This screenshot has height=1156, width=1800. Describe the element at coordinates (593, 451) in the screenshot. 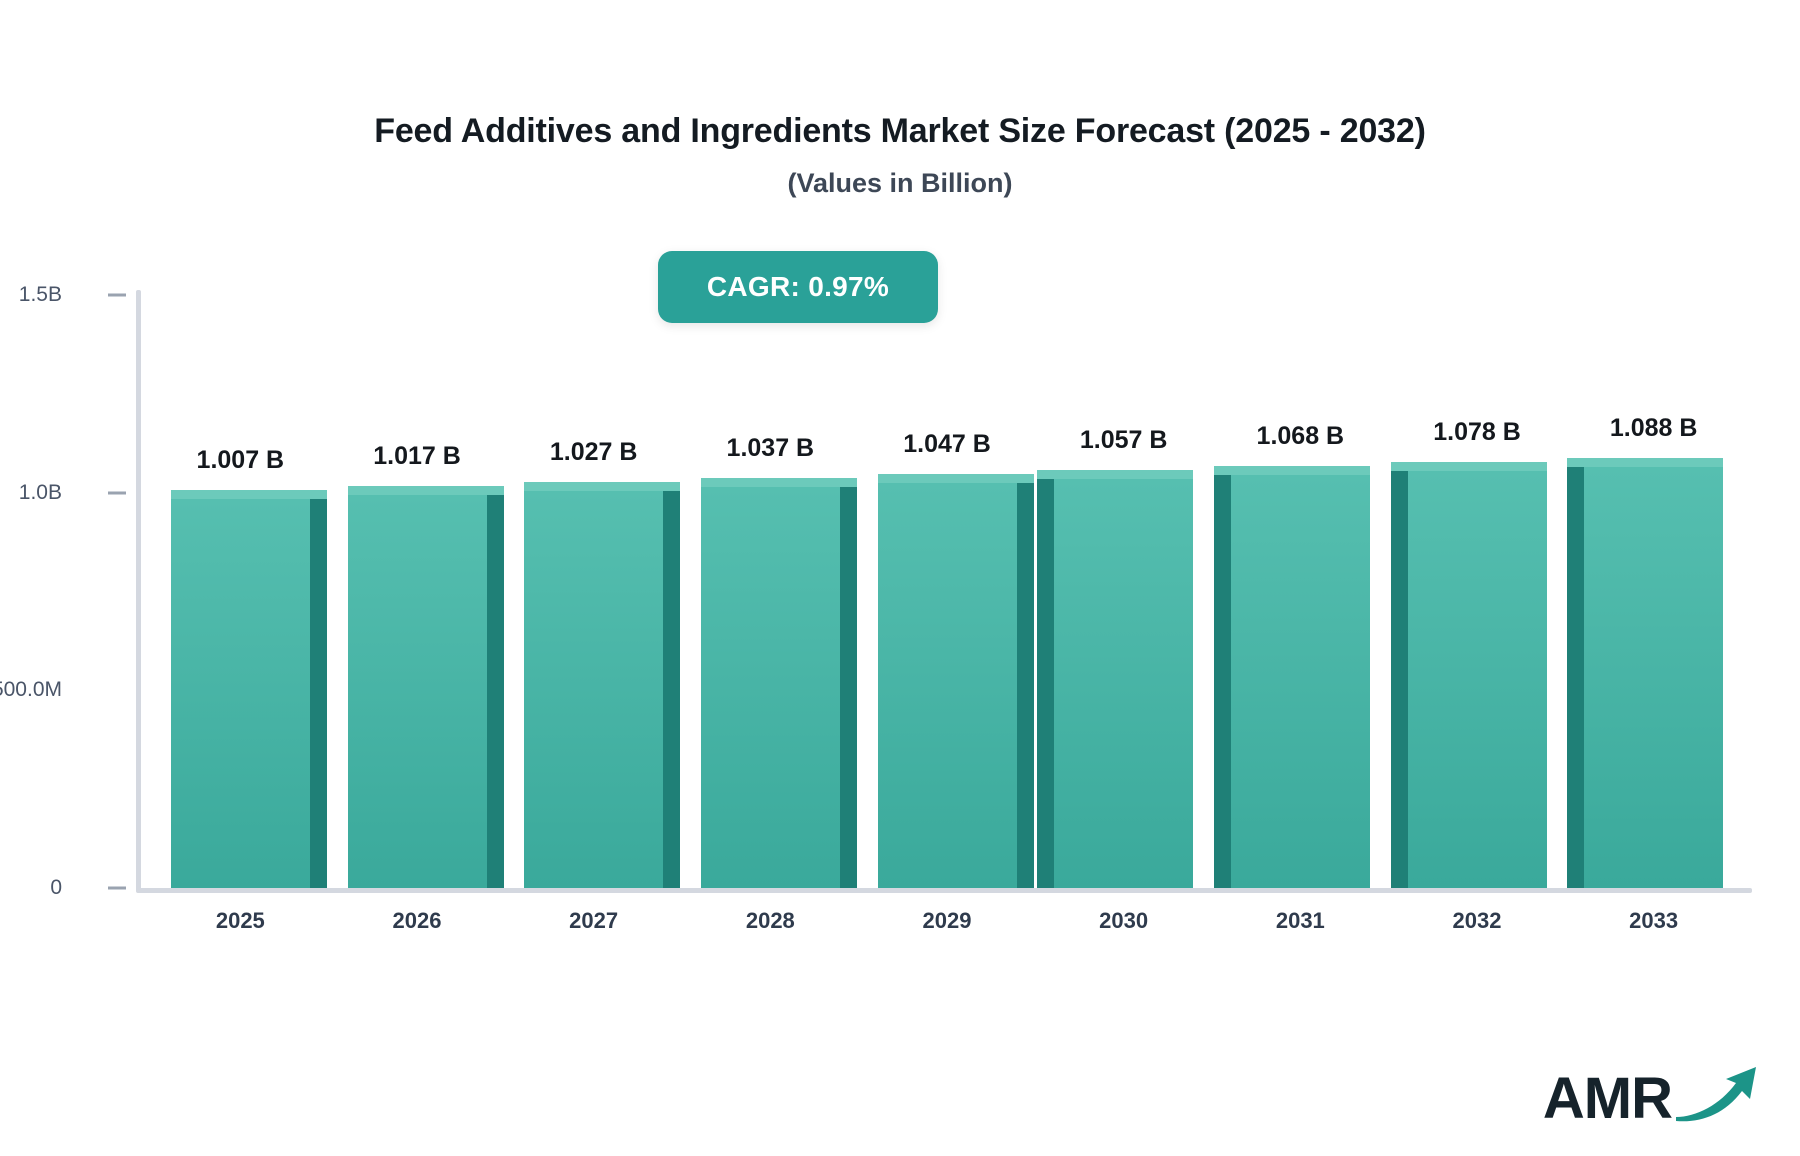

I see `bar-value-label: 1.027 B` at that location.